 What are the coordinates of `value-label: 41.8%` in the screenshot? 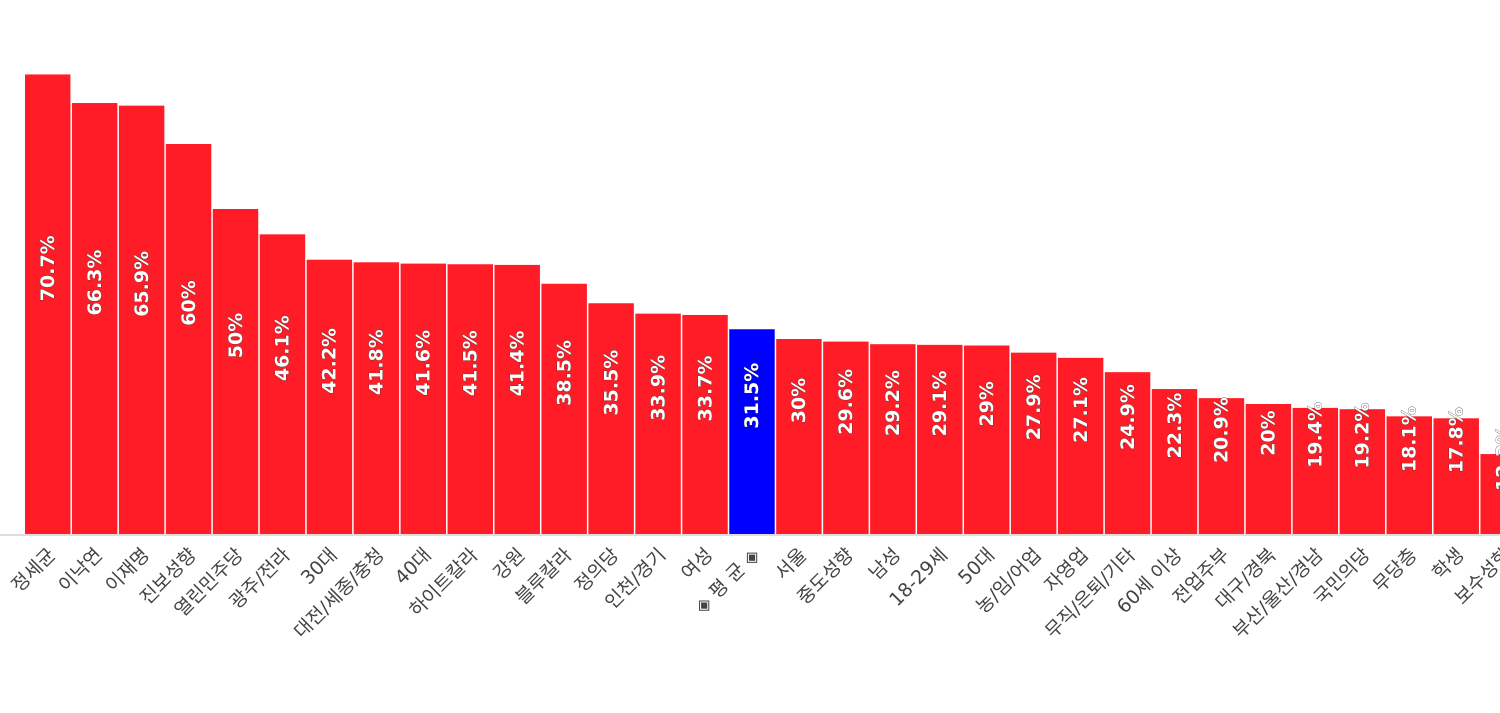 It's located at (377, 362).